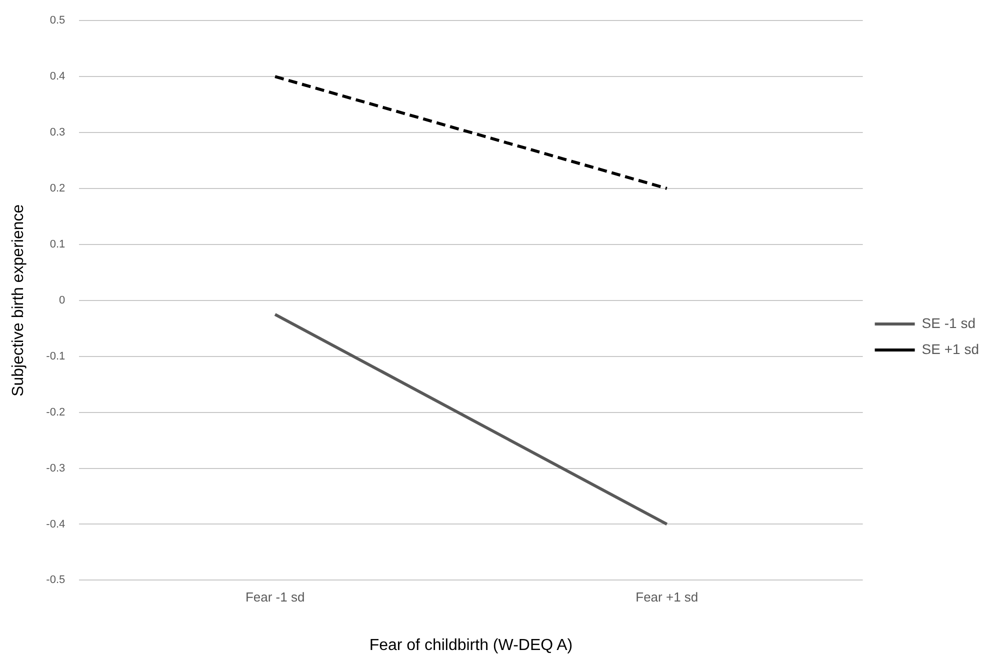  I want to click on legend-label: SE -1 sd, so click(949, 322).